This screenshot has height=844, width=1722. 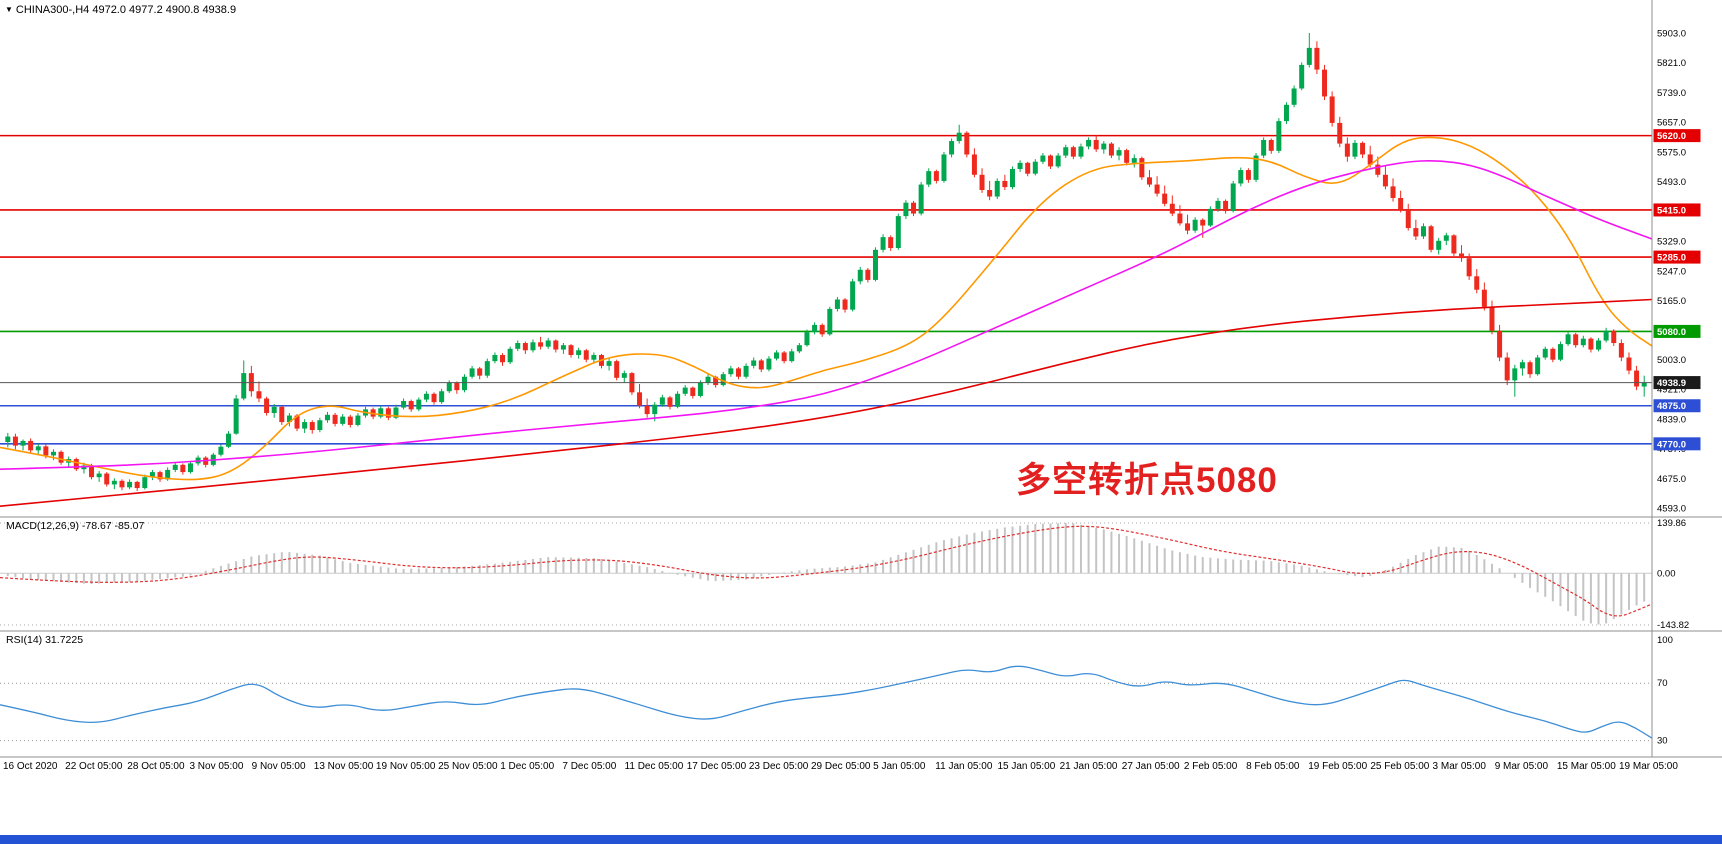 I want to click on time-tick: 1 Dec 05:00, so click(x=527, y=766).